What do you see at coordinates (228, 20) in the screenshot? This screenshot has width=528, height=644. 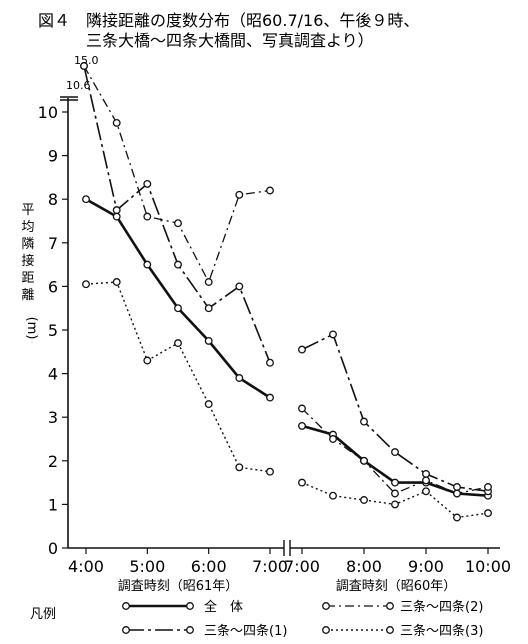 I see `chart-title-line1: 図４ 隣接距離の度数分布（昭60.7/16、午後９時、` at bounding box center [228, 20].